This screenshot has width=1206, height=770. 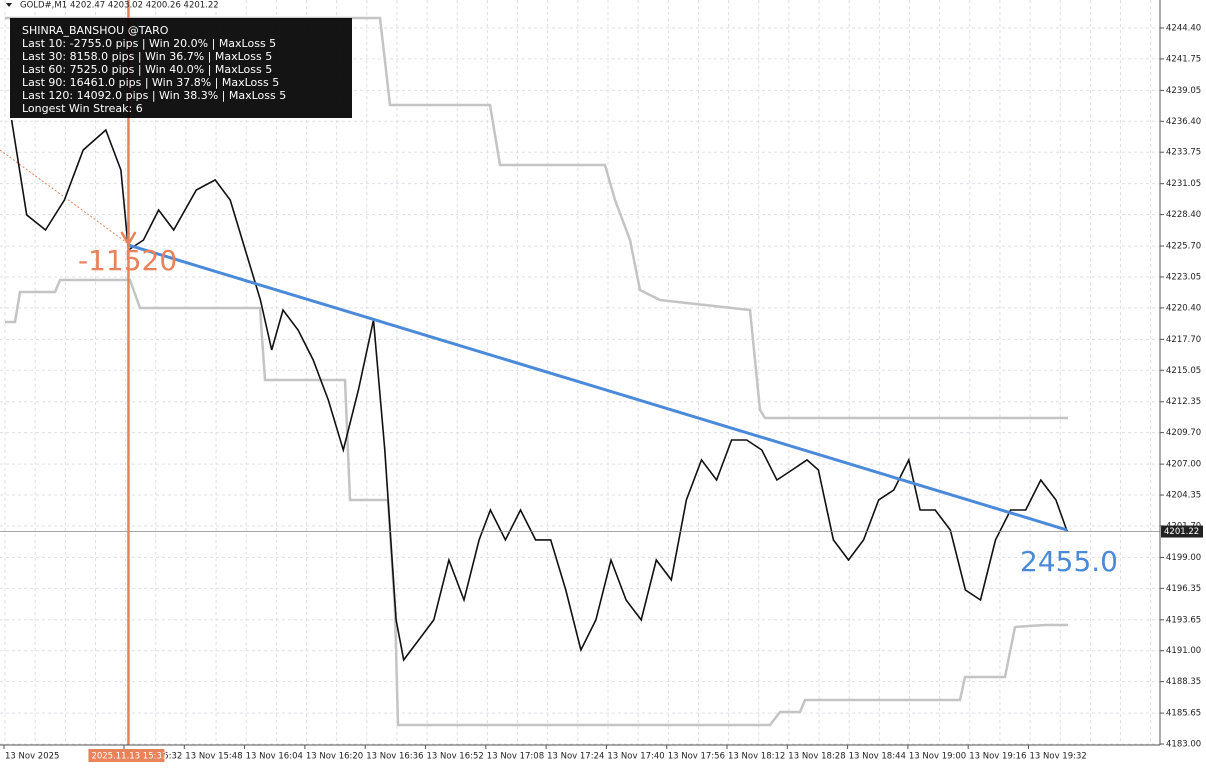 What do you see at coordinates (1183, 589) in the screenshot?
I see `y-tick-label: 4196.35` at bounding box center [1183, 589].